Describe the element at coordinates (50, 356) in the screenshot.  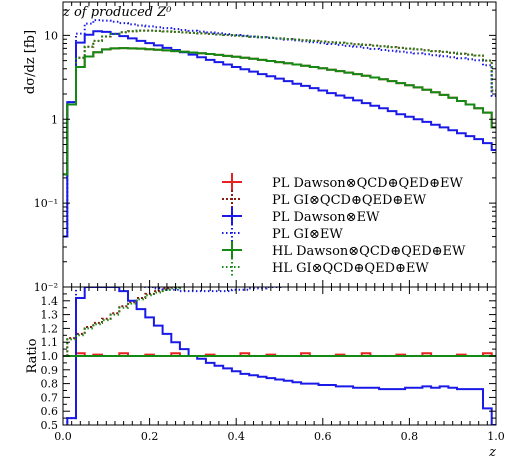
I see `y-tick-label-ratio: 1.0` at that location.